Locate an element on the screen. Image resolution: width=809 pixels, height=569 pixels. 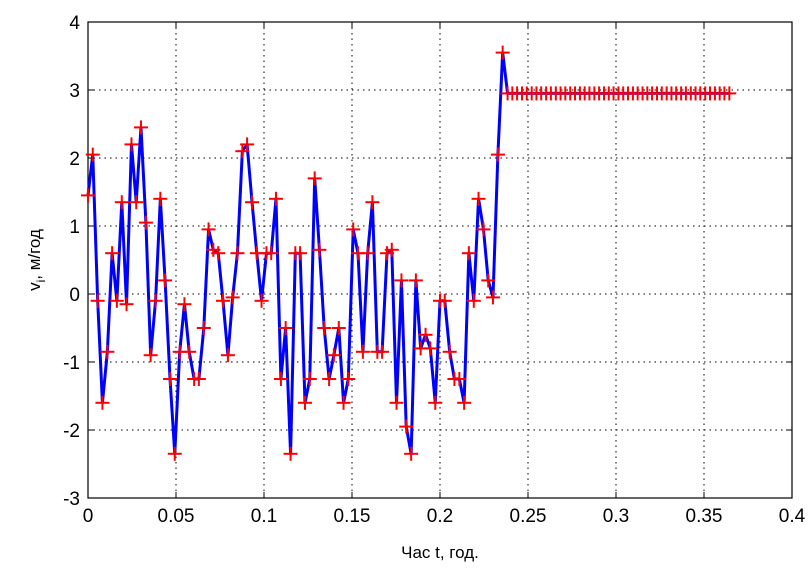
x-tick-label: 0 is located at coordinates (88, 516).